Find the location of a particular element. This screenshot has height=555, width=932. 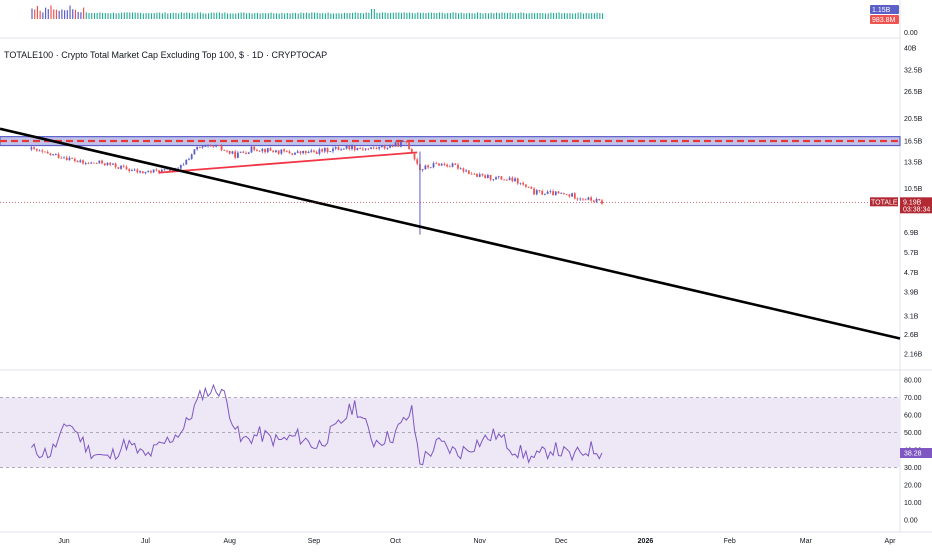

price-tick-label: 3.1B is located at coordinates (911, 317).